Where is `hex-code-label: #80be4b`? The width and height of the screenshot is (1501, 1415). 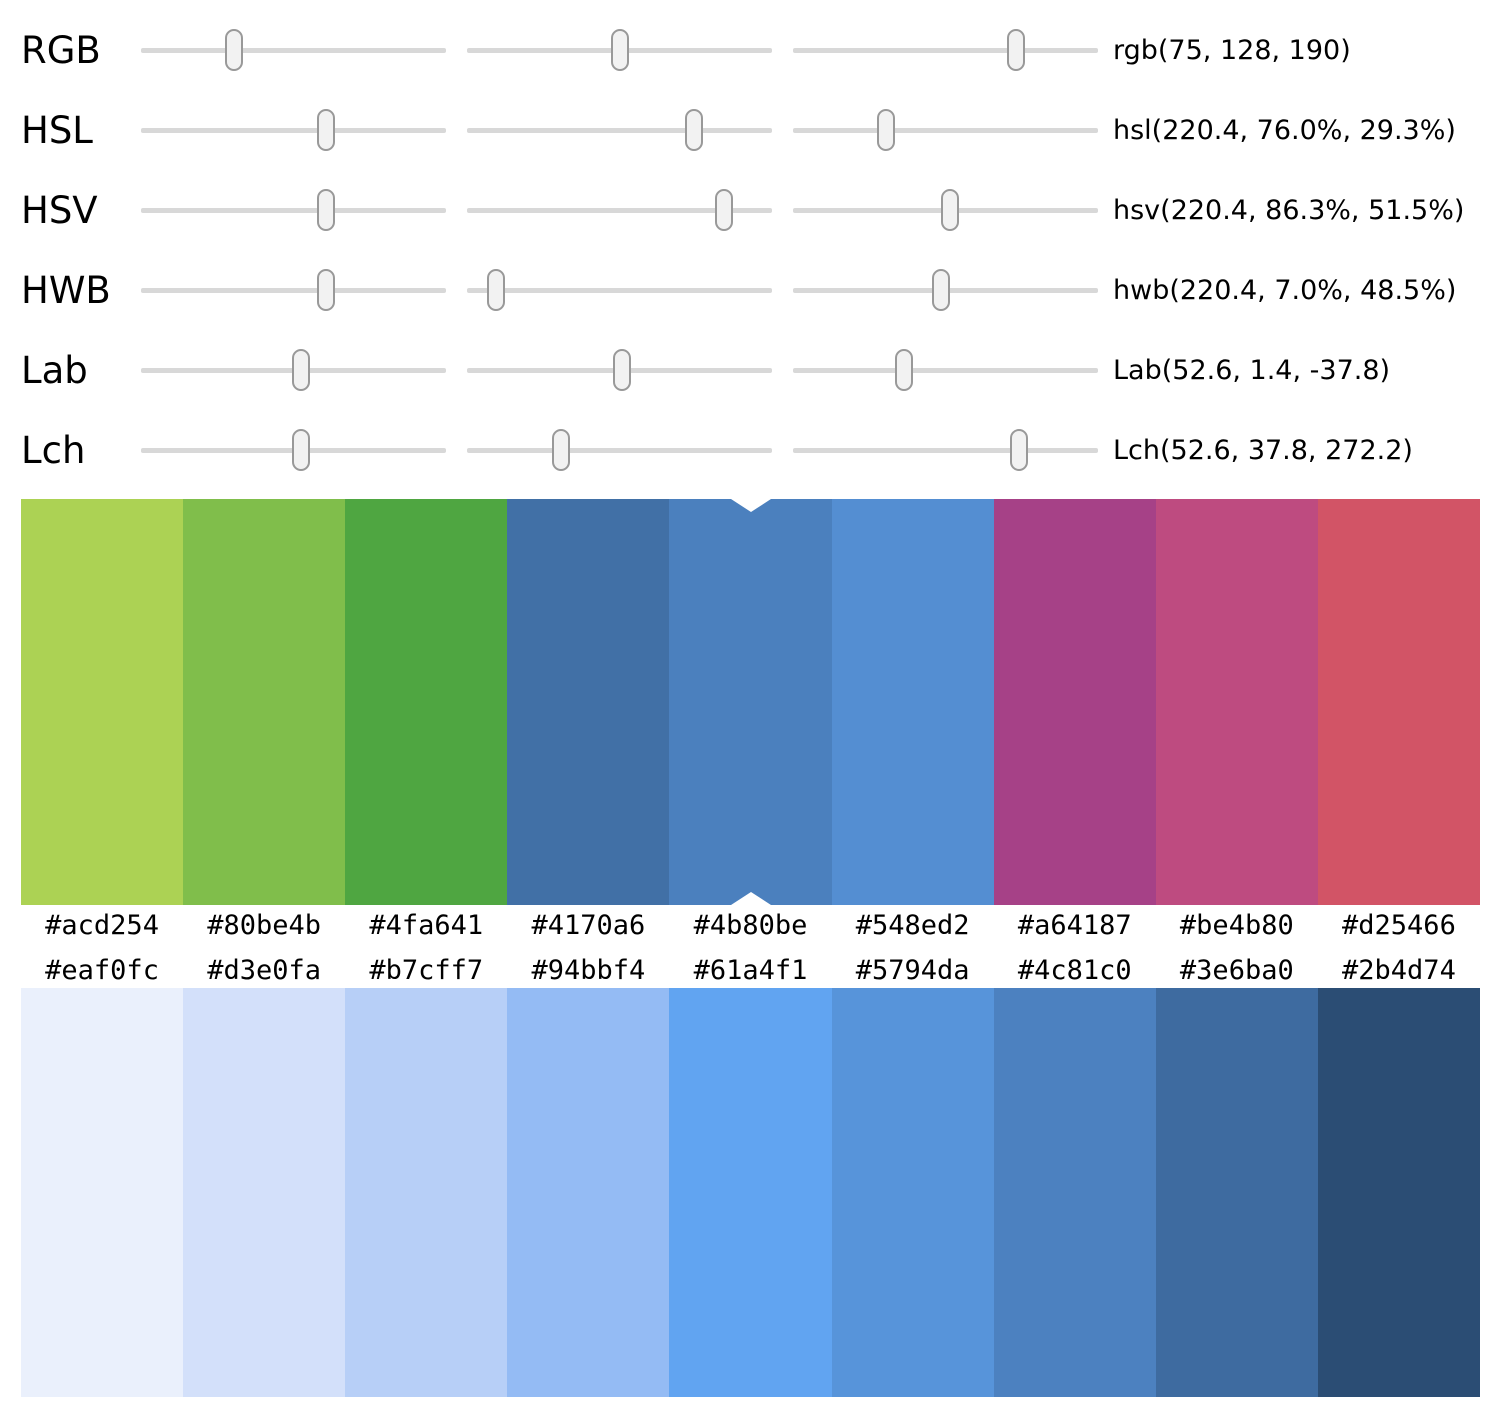
hex-code-label: #80be4b is located at coordinates (264, 925).